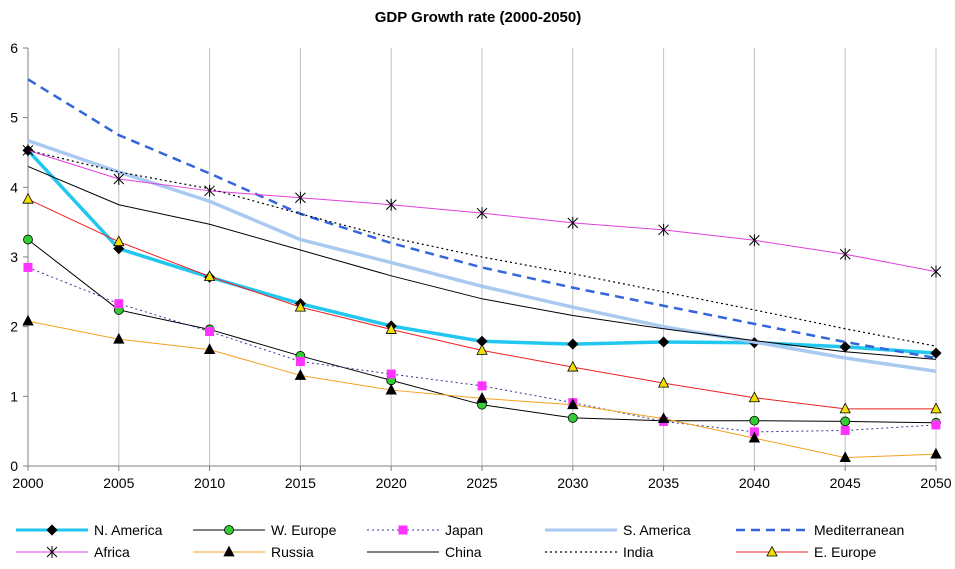 The image size is (955, 569). Describe the element at coordinates (425, 530) in the screenshot. I see `legend-item: Japan` at that location.